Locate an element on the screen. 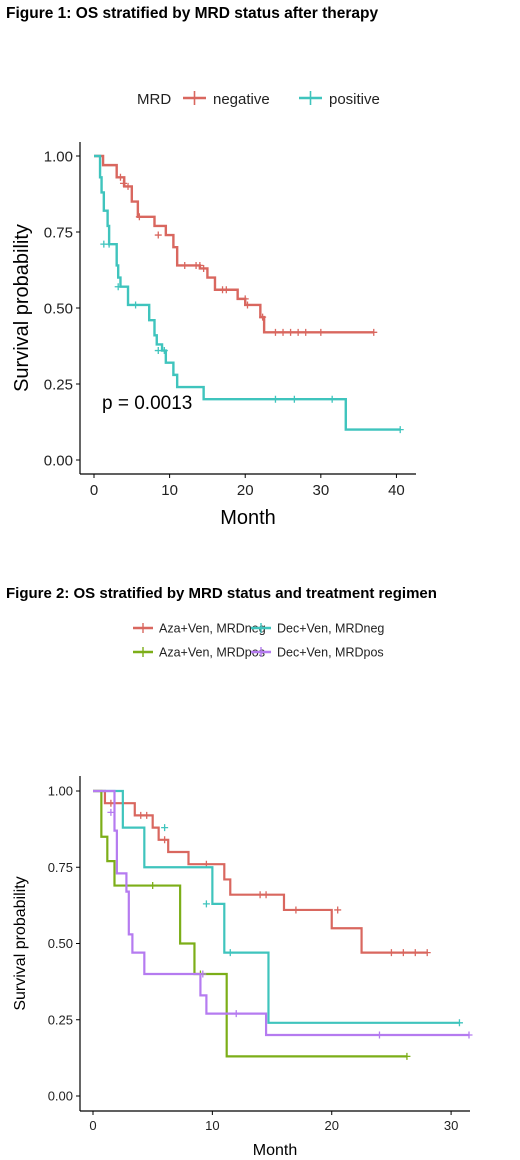 Image resolution: width=520 pixels, height=1160 pixels. legend-label-1: Dec+Ven, MRDneg is located at coordinates (330, 629).